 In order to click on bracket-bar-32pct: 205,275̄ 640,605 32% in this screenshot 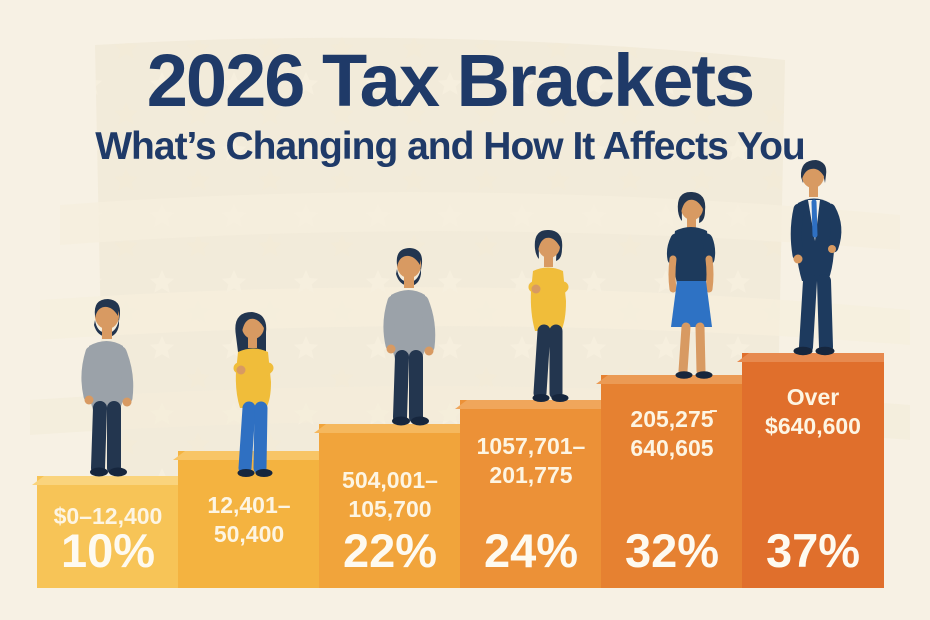, I will do `click(669, 481)`.